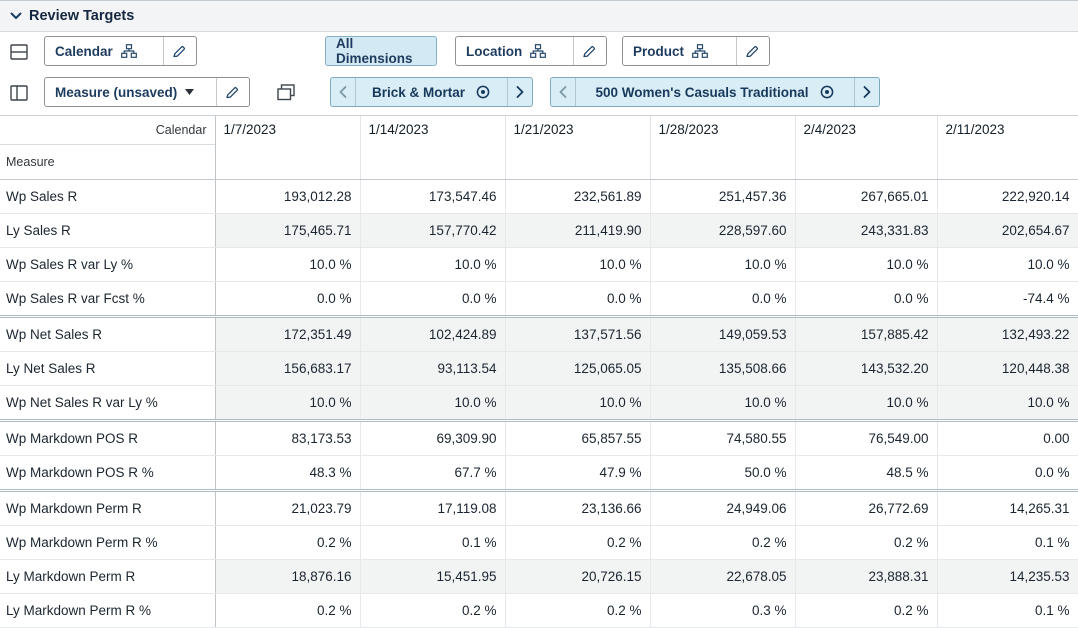 The width and height of the screenshot is (1078, 628). I want to click on value-cell: 23,136.66, so click(578, 507).